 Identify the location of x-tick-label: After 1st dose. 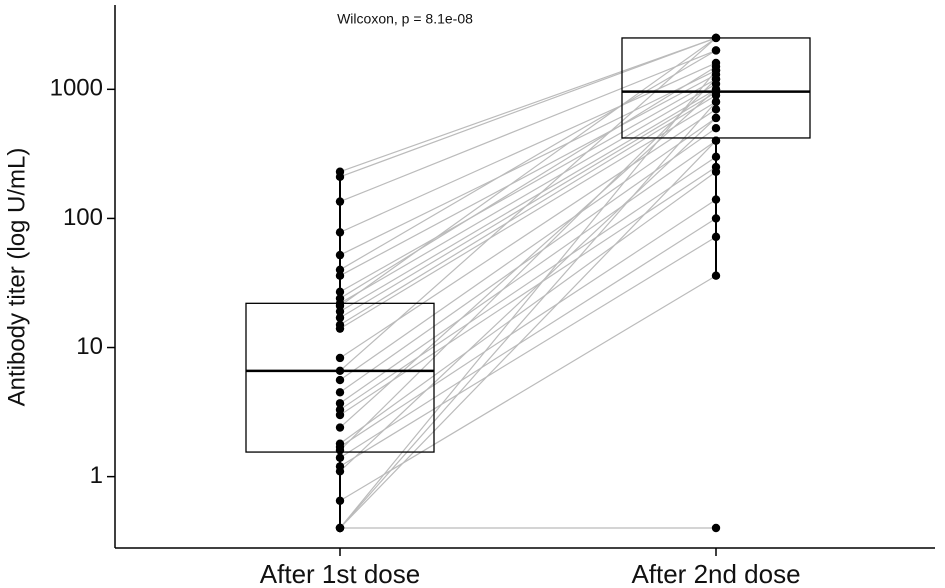
(340, 573).